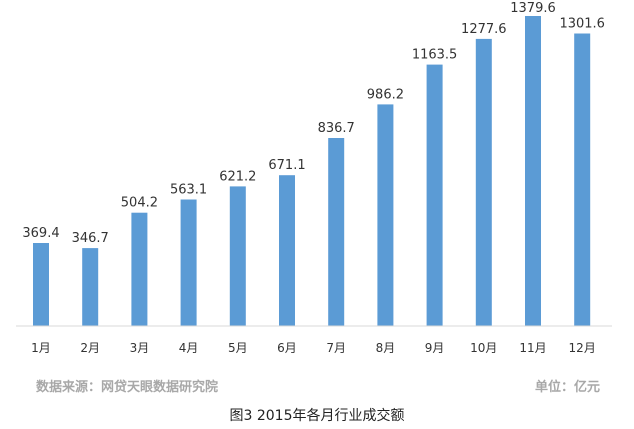 The height and width of the screenshot is (429, 634). What do you see at coordinates (336, 348) in the screenshot?
I see `category-label-7: 7月` at bounding box center [336, 348].